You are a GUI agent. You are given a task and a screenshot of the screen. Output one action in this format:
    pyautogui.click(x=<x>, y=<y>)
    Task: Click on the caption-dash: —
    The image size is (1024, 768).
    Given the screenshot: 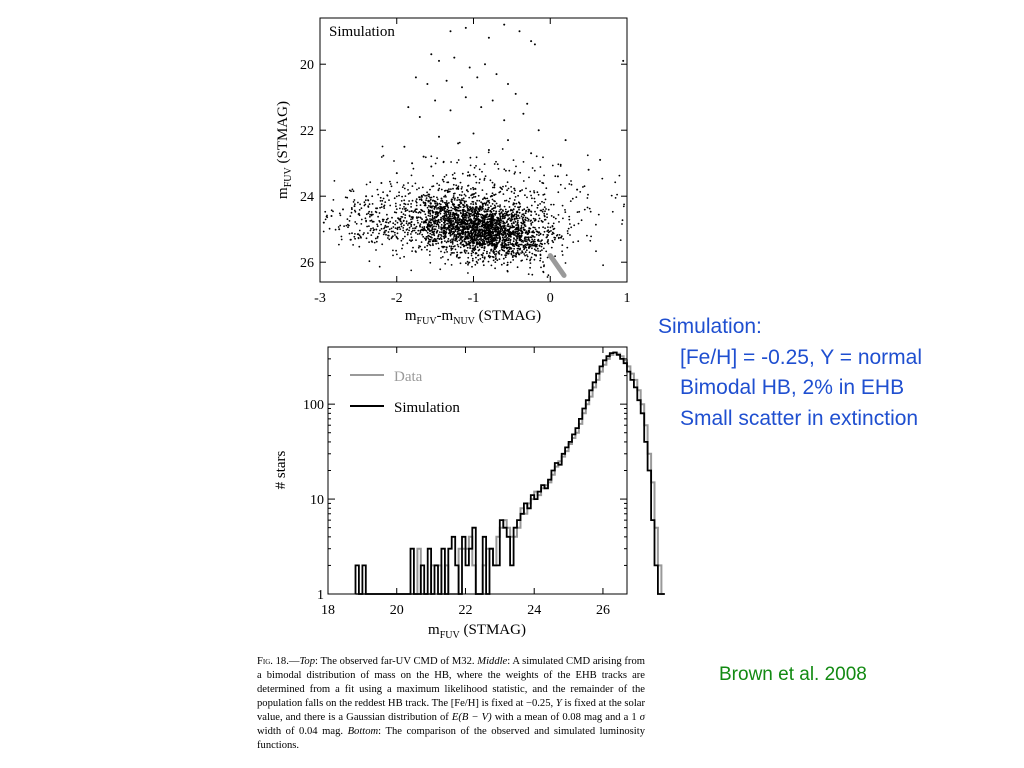 What is the action you would take?
    pyautogui.click(x=294, y=661)
    